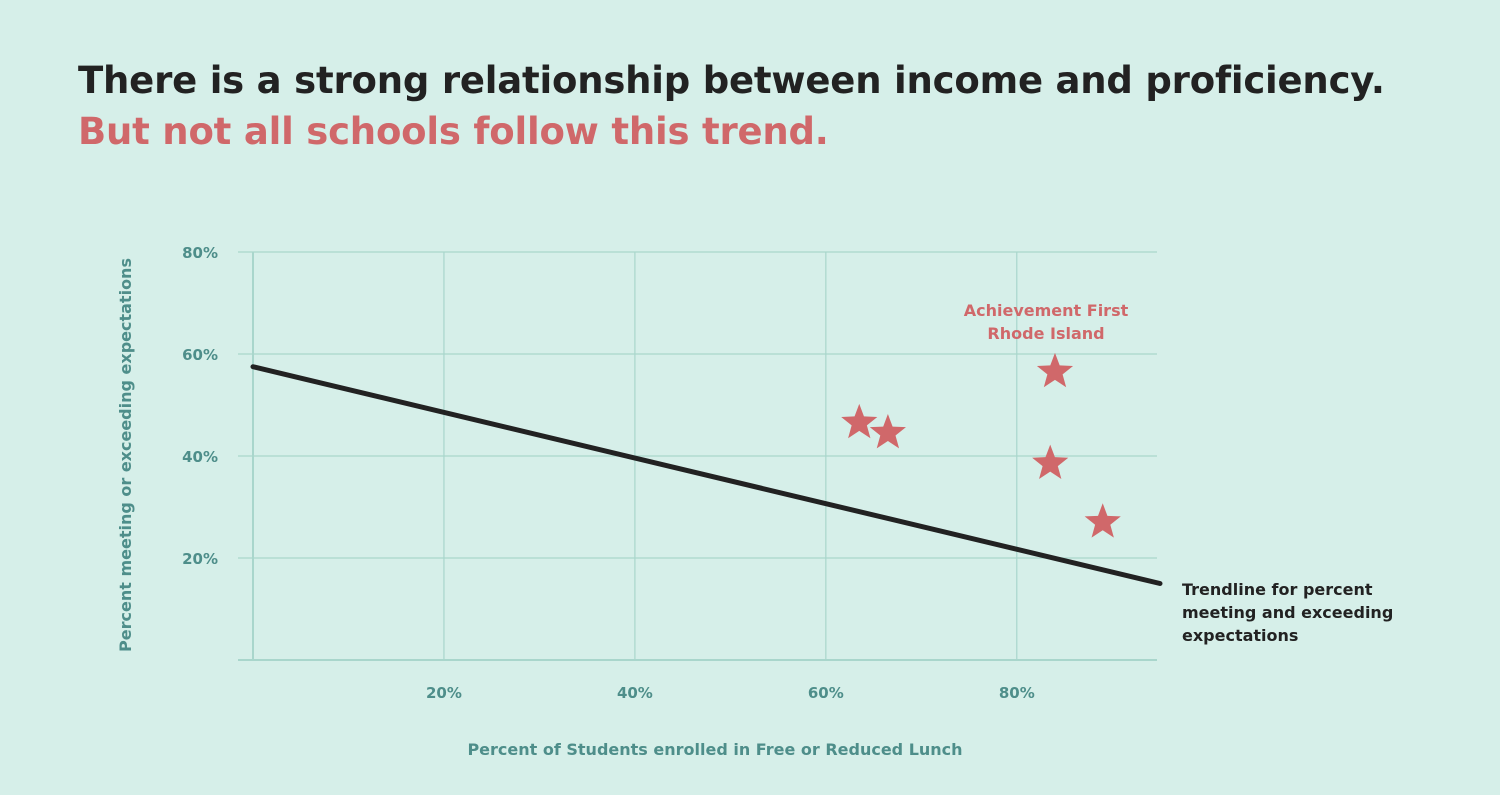  I want to click on annotation-trendline-label: Trendline for percent, so click(1277, 589).